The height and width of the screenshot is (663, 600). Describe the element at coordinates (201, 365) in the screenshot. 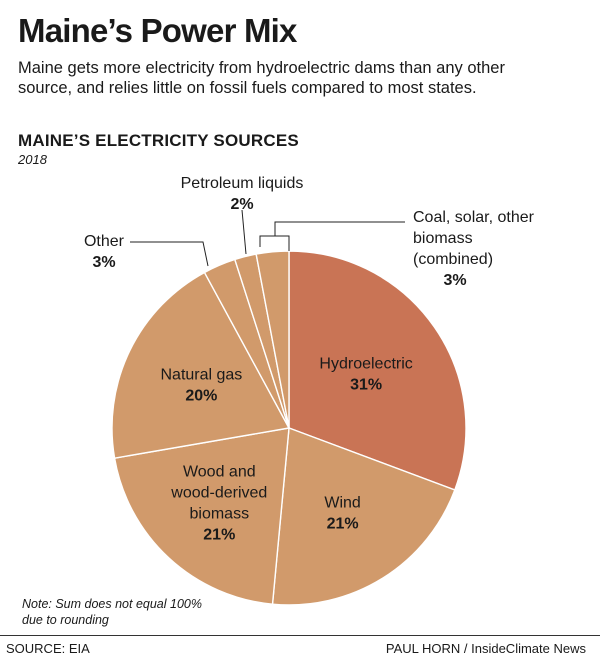

I see `slice-natural-gas` at that location.